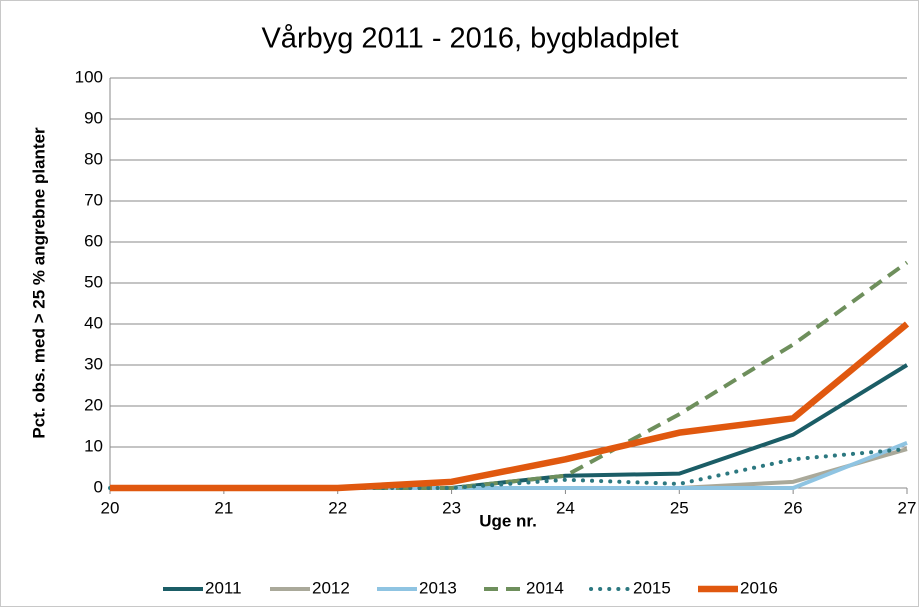 The height and width of the screenshot is (609, 921). I want to click on chart-title: Vårbyg 2011 - 2016, bygbladplet, so click(469, 39).